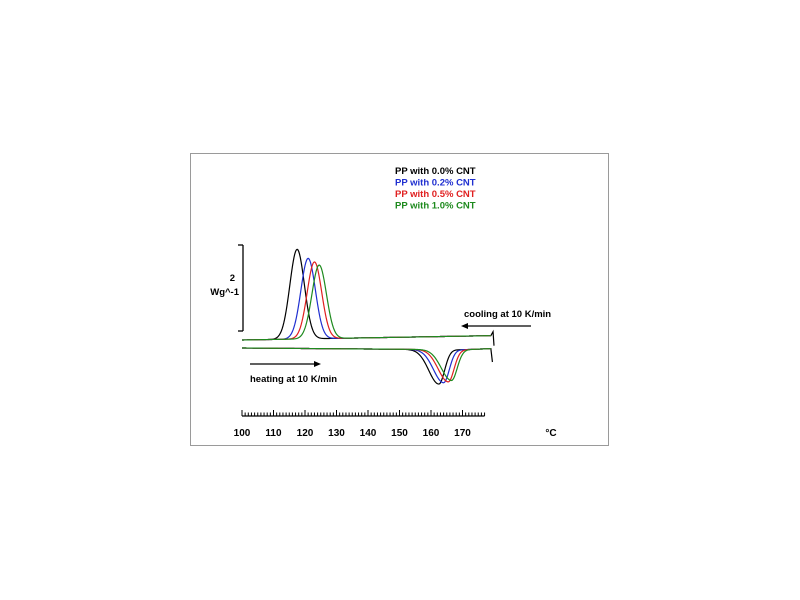  What do you see at coordinates (232, 278) in the screenshot?
I see `scale-bar-value: 2` at bounding box center [232, 278].